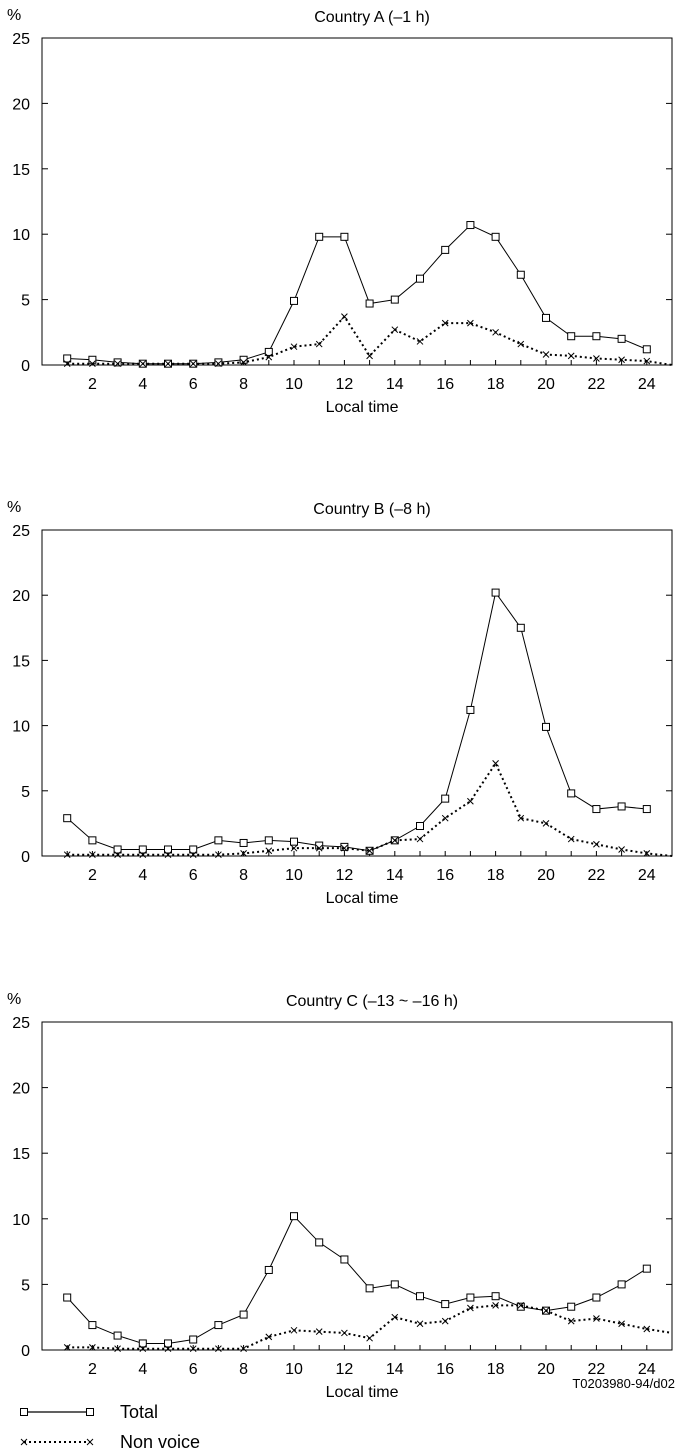  Describe the element at coordinates (362, 407) in the screenshot. I see `x-axis-label: Local time` at that location.